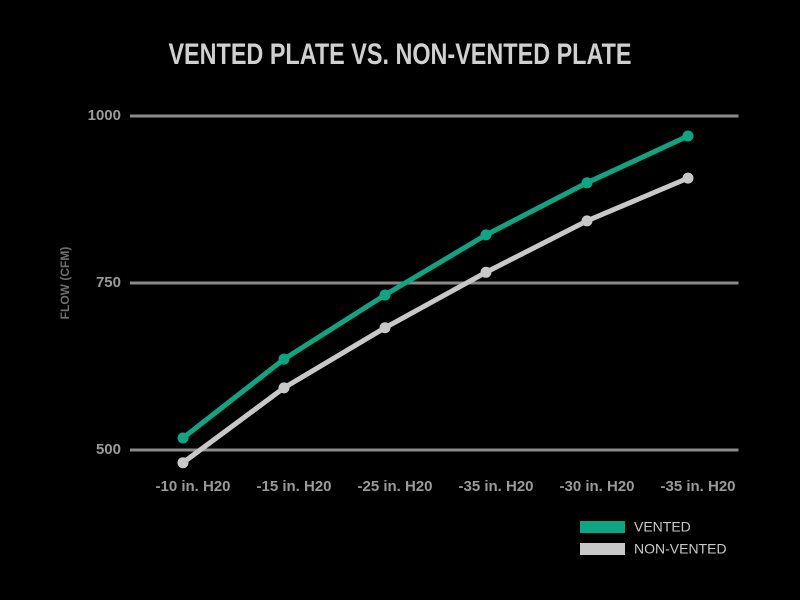 The image size is (800, 600). Describe the element at coordinates (108, 449) in the screenshot. I see `y-tick-label: 500` at that location.